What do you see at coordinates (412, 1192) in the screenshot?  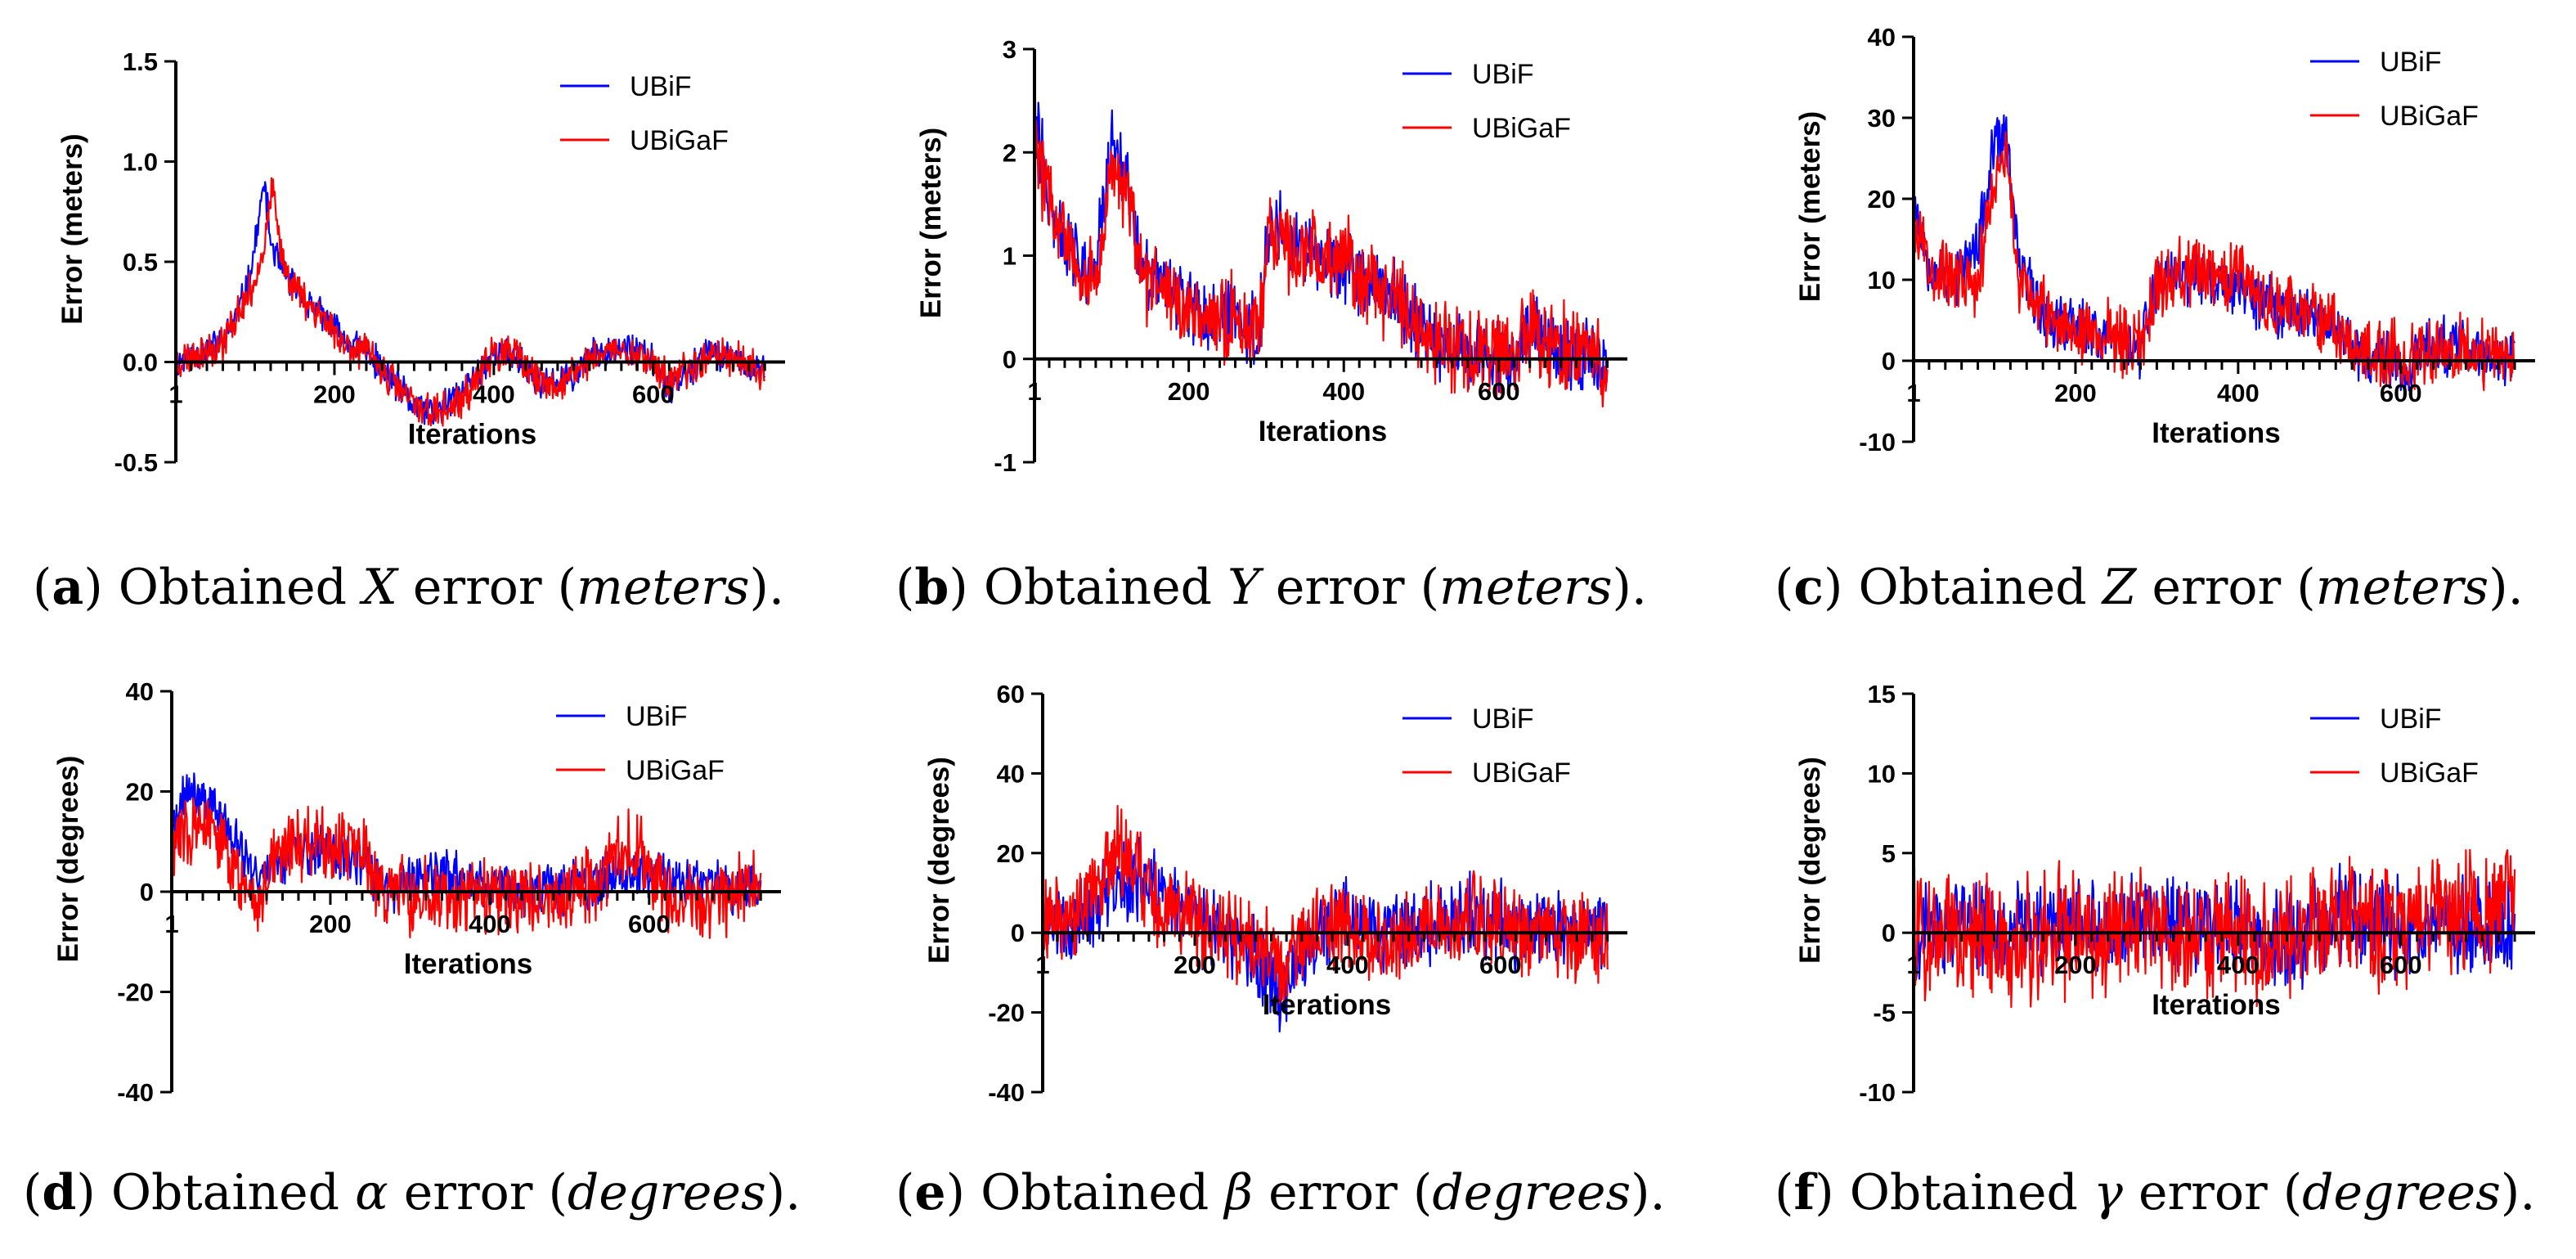 I see `caption-d: (d) Obtained α error (degrees).` at bounding box center [412, 1192].